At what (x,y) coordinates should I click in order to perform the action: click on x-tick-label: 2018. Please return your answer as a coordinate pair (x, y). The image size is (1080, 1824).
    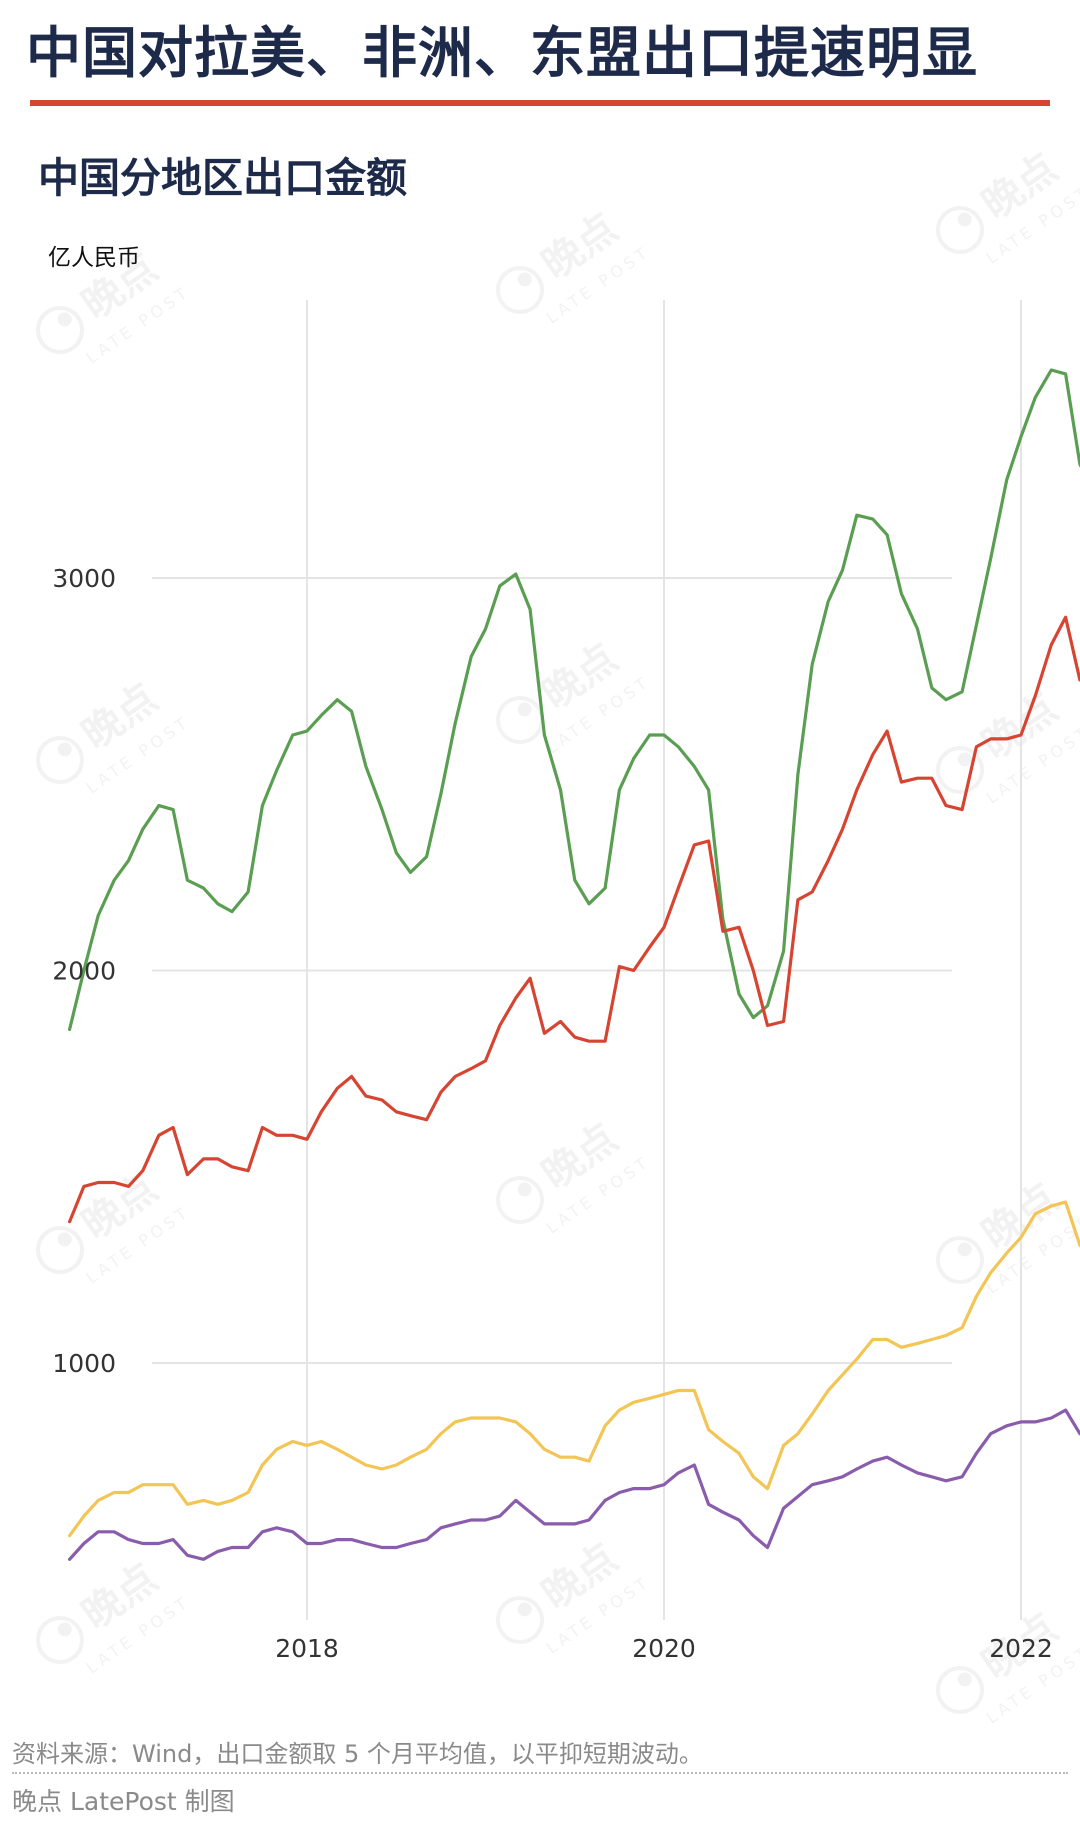
    Looking at the image, I should click on (307, 1648).